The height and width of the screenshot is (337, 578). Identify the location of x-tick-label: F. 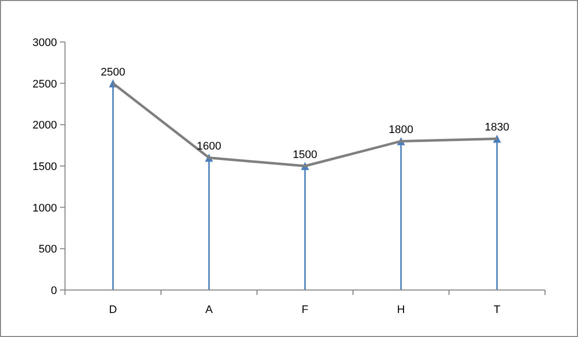
(305, 310).